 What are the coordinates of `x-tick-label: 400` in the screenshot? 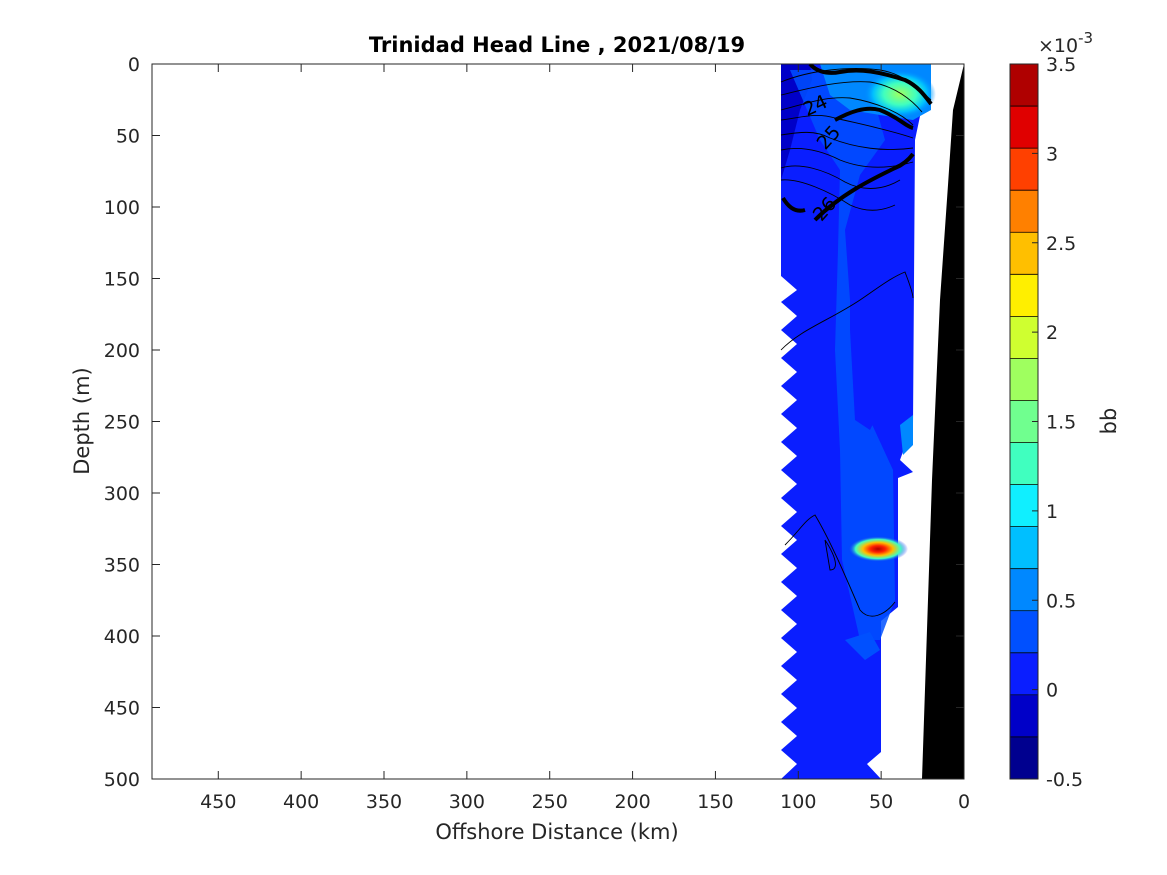 It's located at (301, 802).